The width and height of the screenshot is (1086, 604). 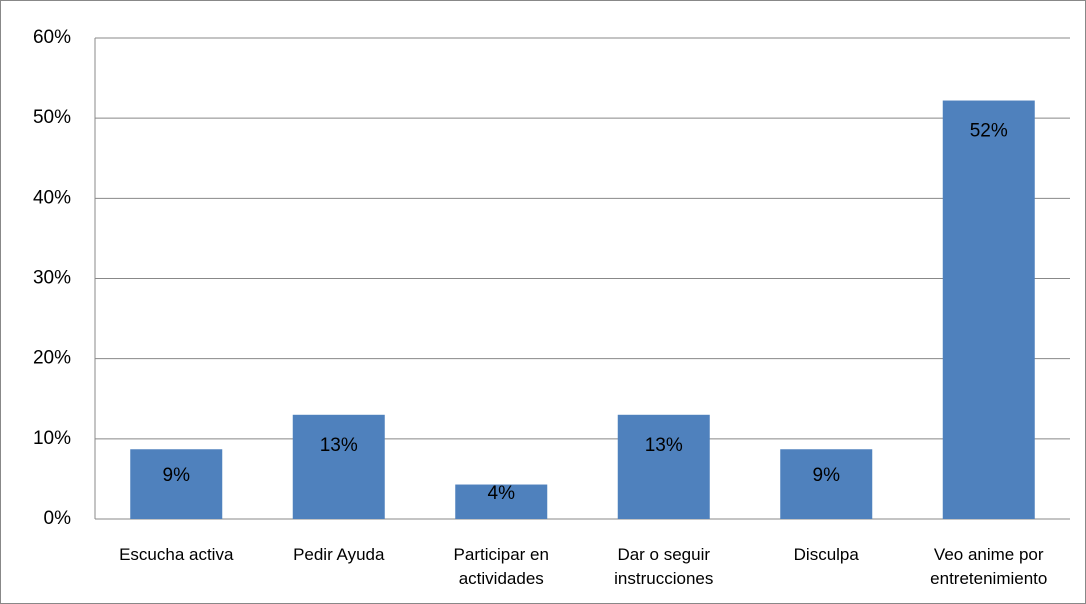 I want to click on y-tick-label: 10%, so click(x=52, y=438).